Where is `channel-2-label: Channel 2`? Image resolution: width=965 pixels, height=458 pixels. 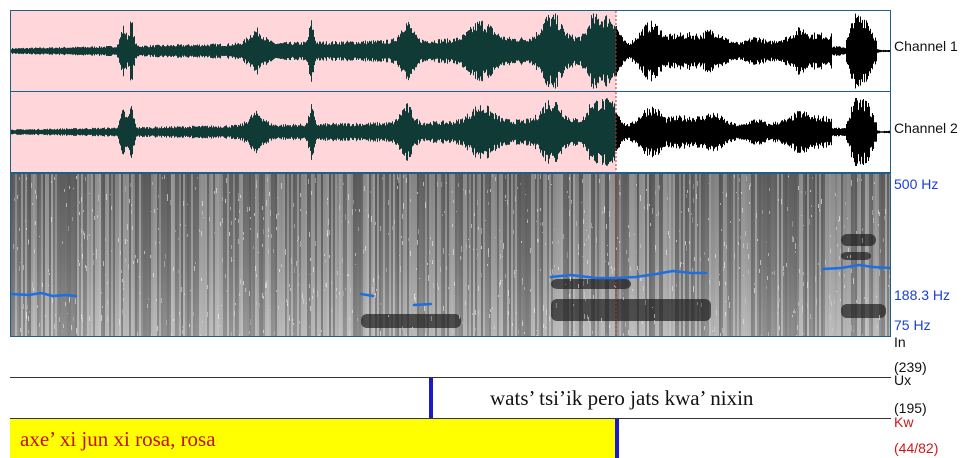
channel-2-label: Channel 2 is located at coordinates (926, 128).